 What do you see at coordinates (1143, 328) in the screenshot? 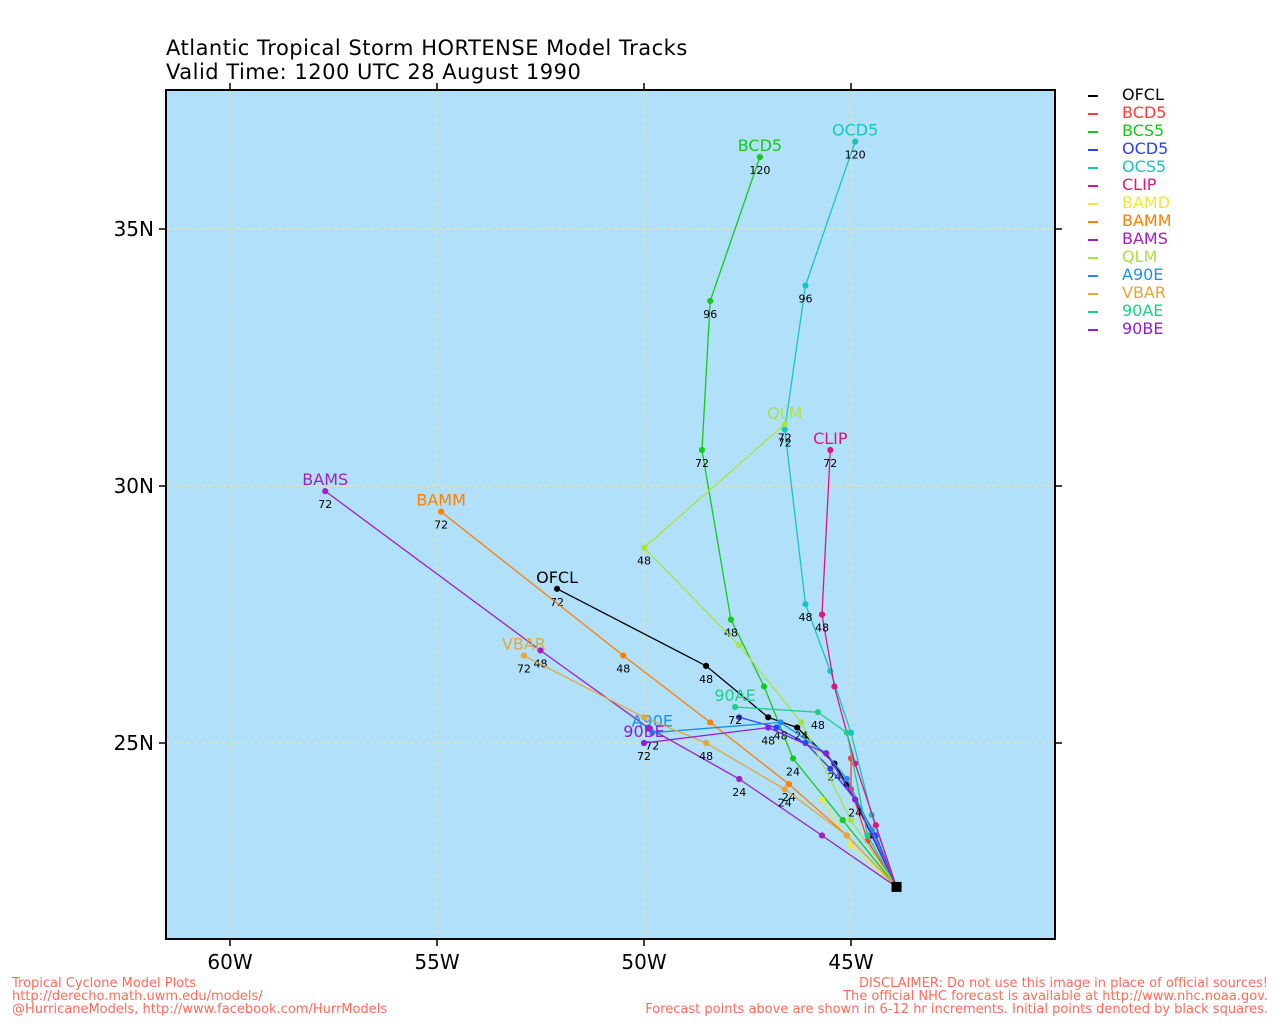
I see `legend-label: 90BE` at bounding box center [1143, 328].